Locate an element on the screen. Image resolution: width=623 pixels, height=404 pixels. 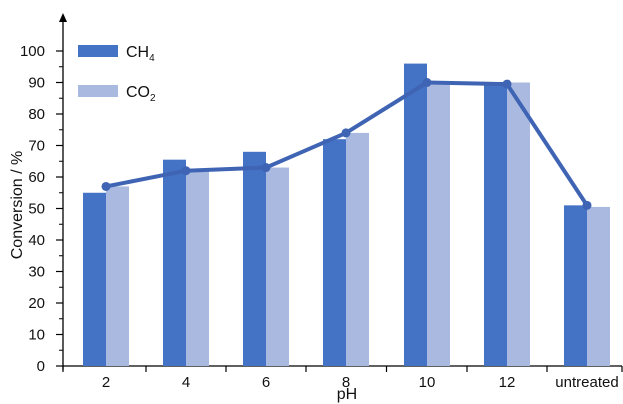
y-axis-title: Conversion / % is located at coordinates (17, 205).